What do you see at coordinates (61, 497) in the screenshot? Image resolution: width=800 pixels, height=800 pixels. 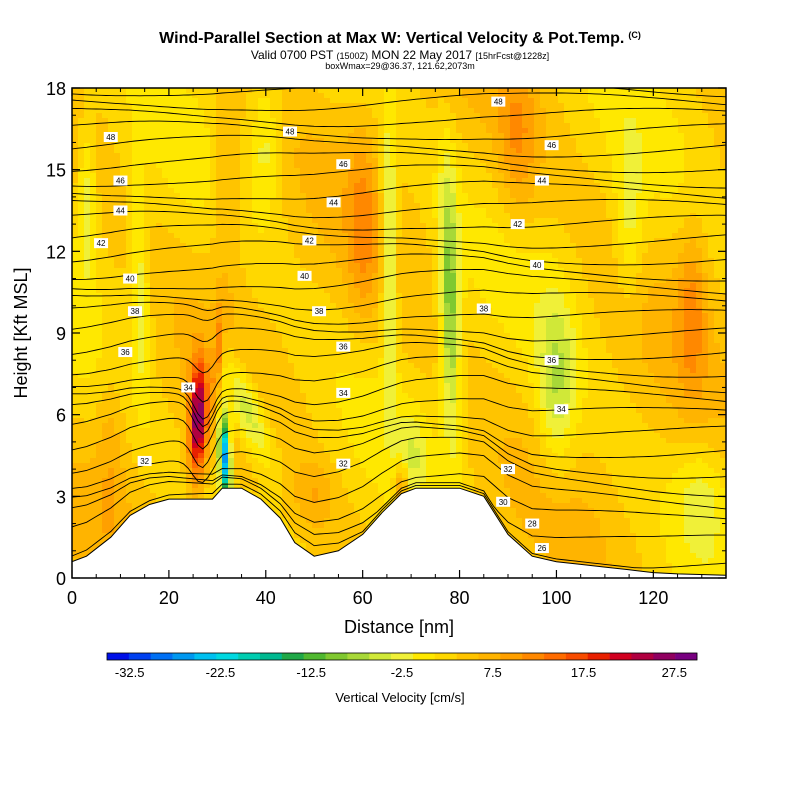 I see `y-tick-label: 3` at bounding box center [61, 497].